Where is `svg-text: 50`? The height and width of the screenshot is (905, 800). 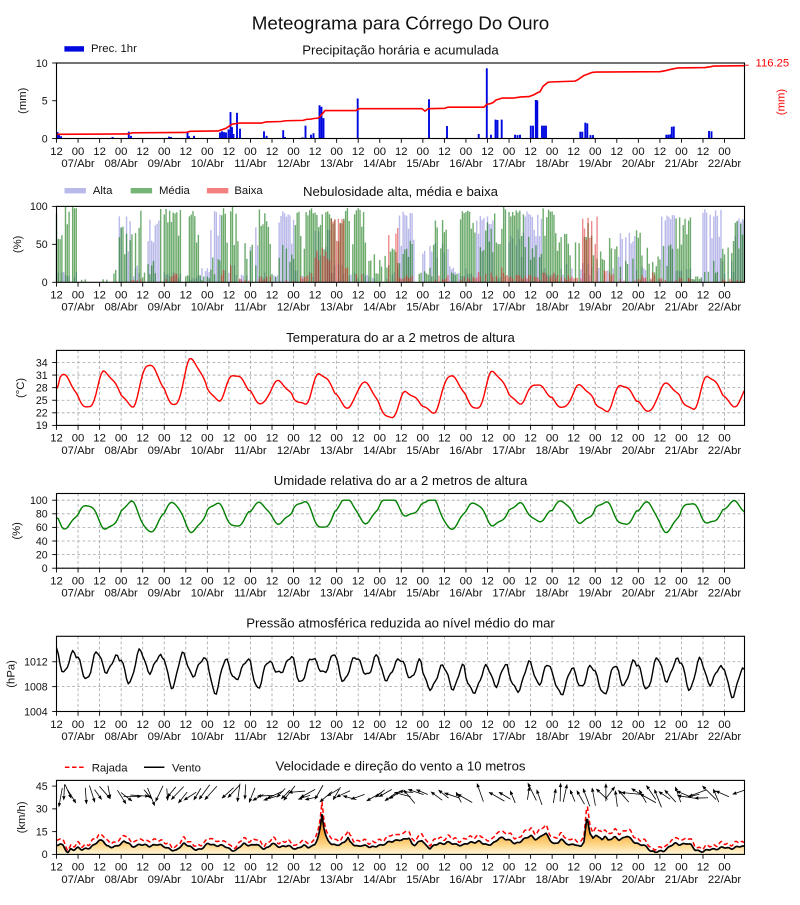
svg-text: 50 is located at coordinates (42, 245).